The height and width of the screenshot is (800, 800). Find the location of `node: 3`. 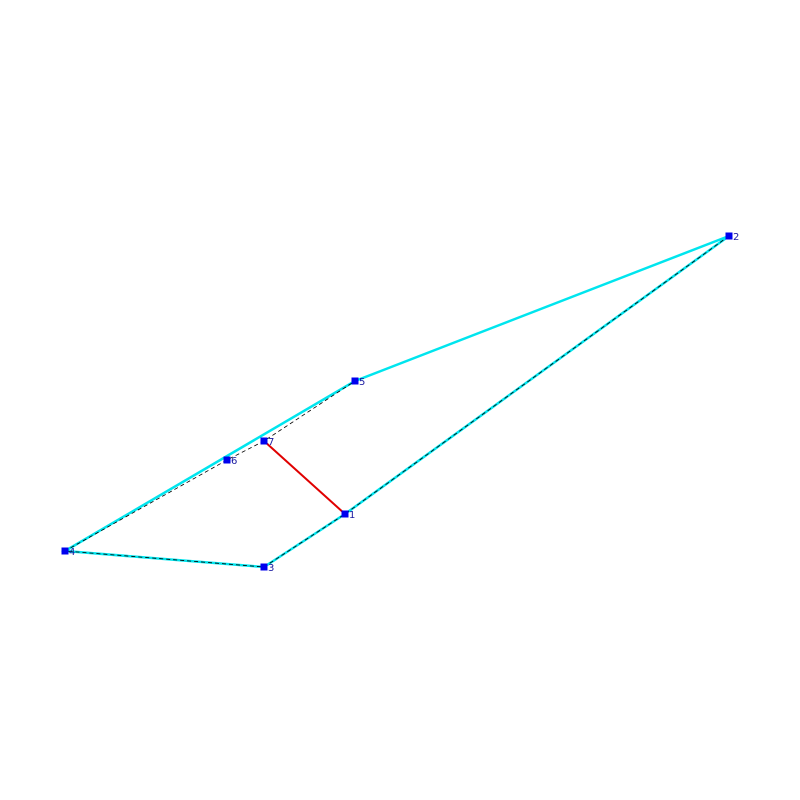

node: 3 is located at coordinates (267, 568).